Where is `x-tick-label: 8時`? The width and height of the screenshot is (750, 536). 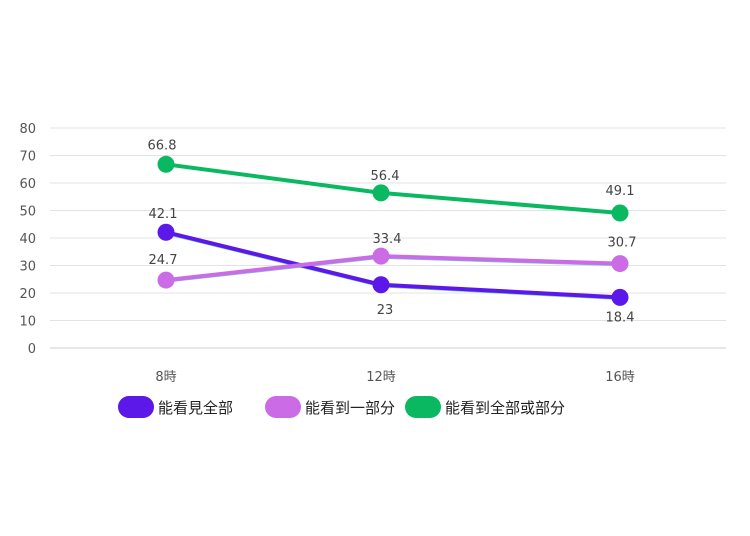 x-tick-label: 8時 is located at coordinates (165, 377).